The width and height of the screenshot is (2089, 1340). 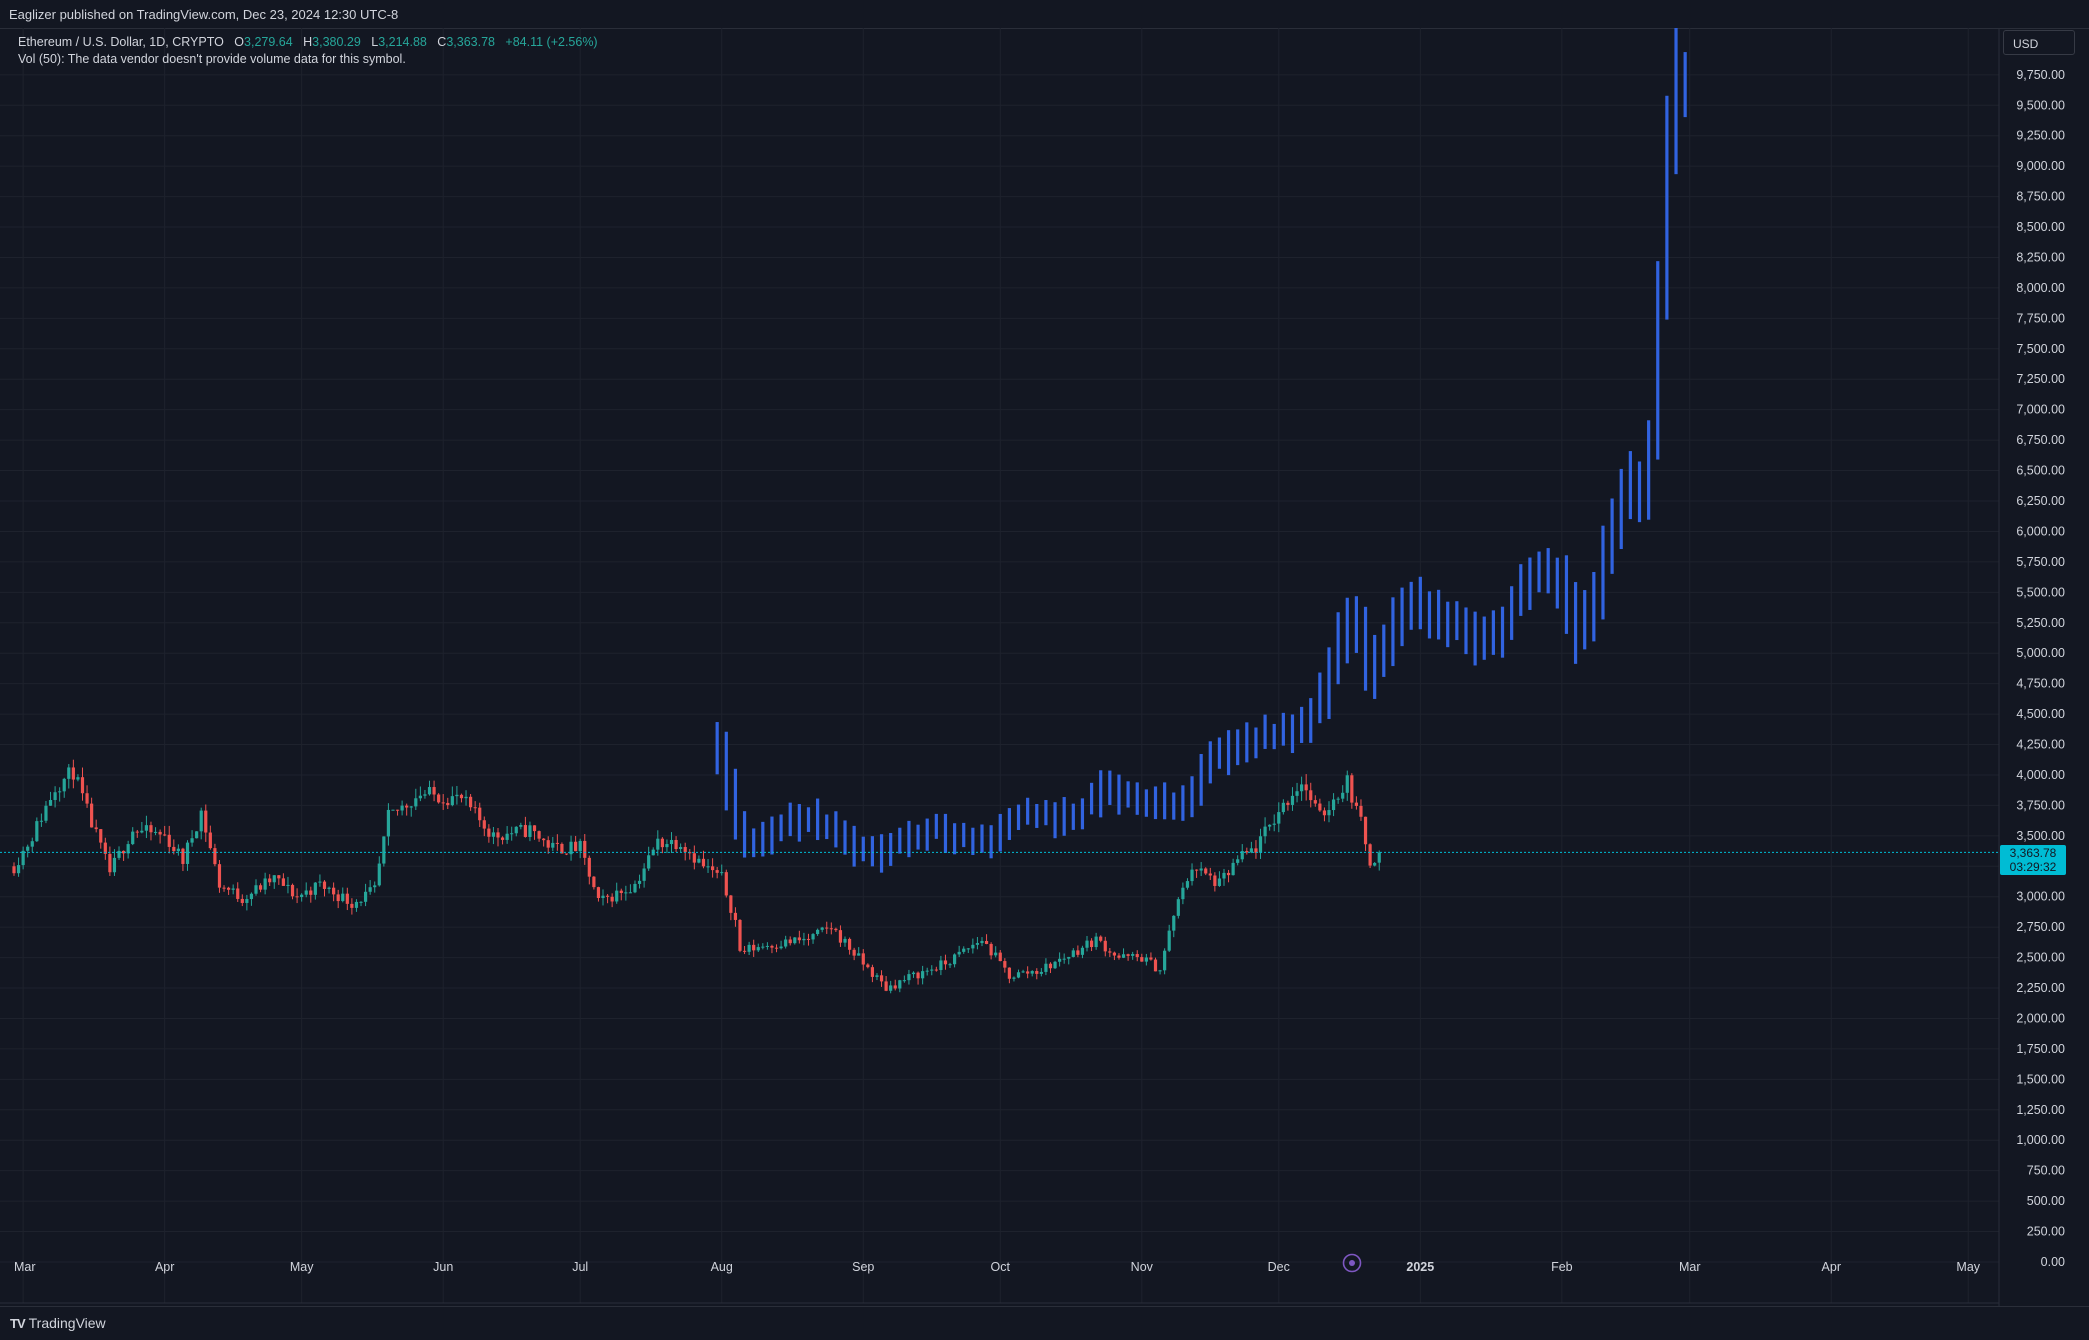 I want to click on event-marker-dot, so click(x=1352, y=1263).